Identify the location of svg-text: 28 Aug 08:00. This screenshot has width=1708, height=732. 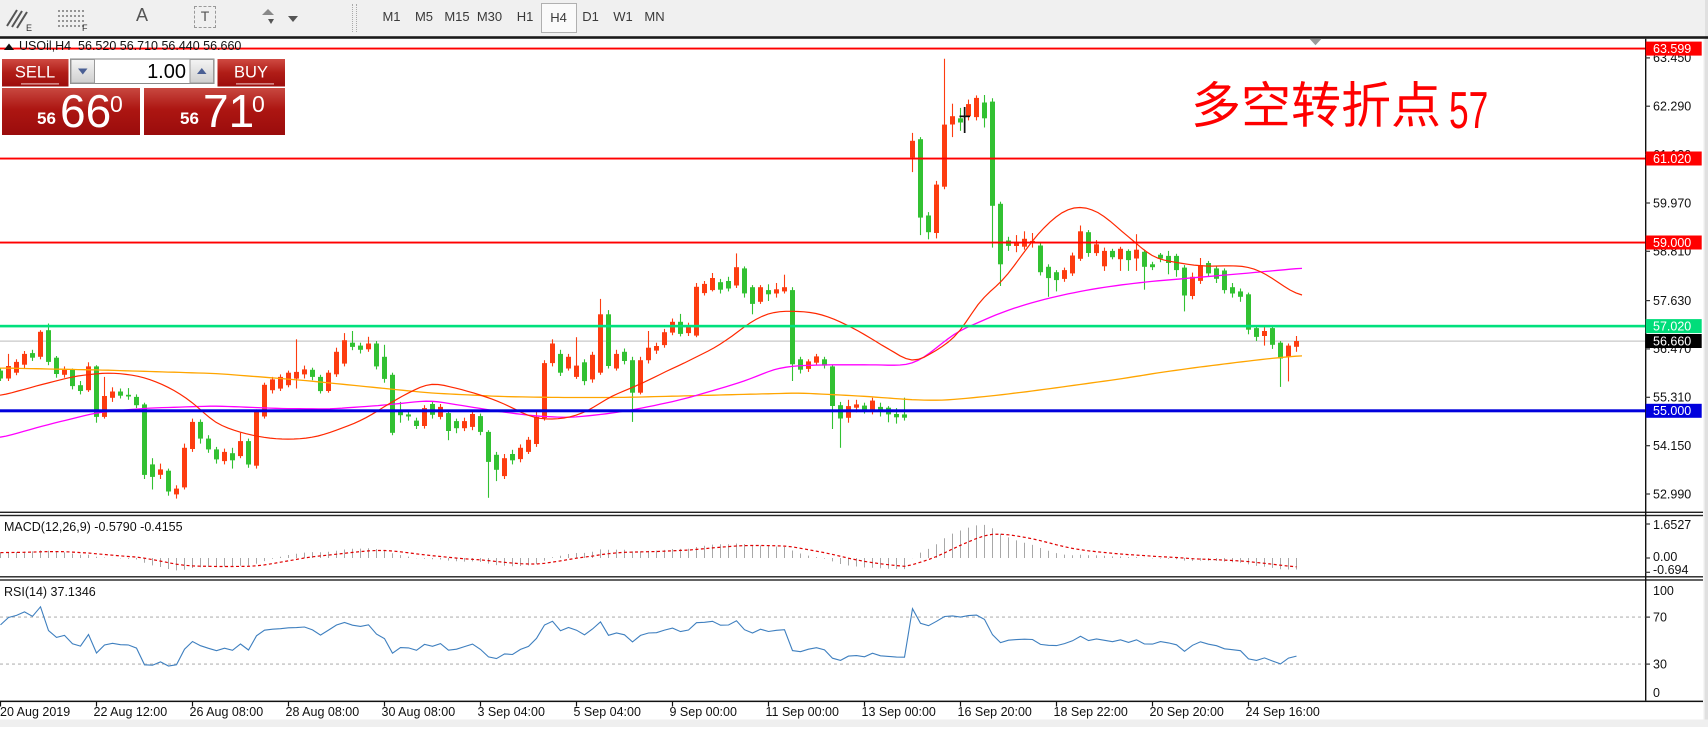
(323, 712).